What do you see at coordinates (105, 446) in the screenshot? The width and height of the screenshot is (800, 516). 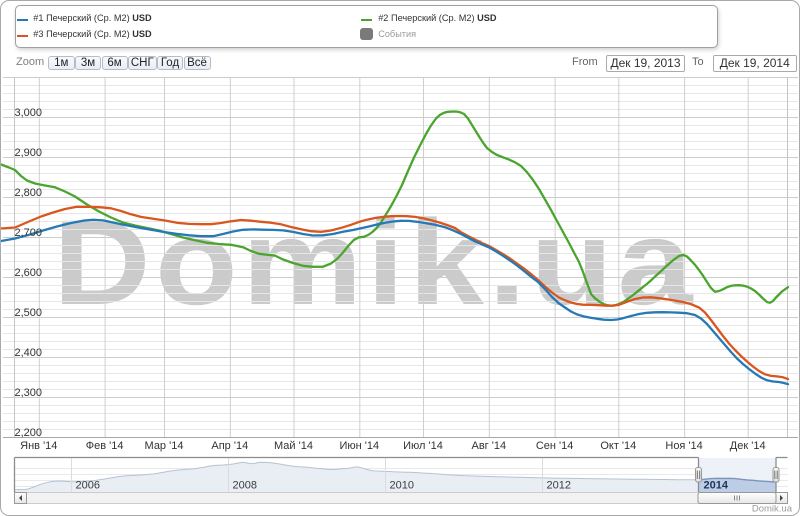 I see `svg-text: Фев '14` at bounding box center [105, 446].